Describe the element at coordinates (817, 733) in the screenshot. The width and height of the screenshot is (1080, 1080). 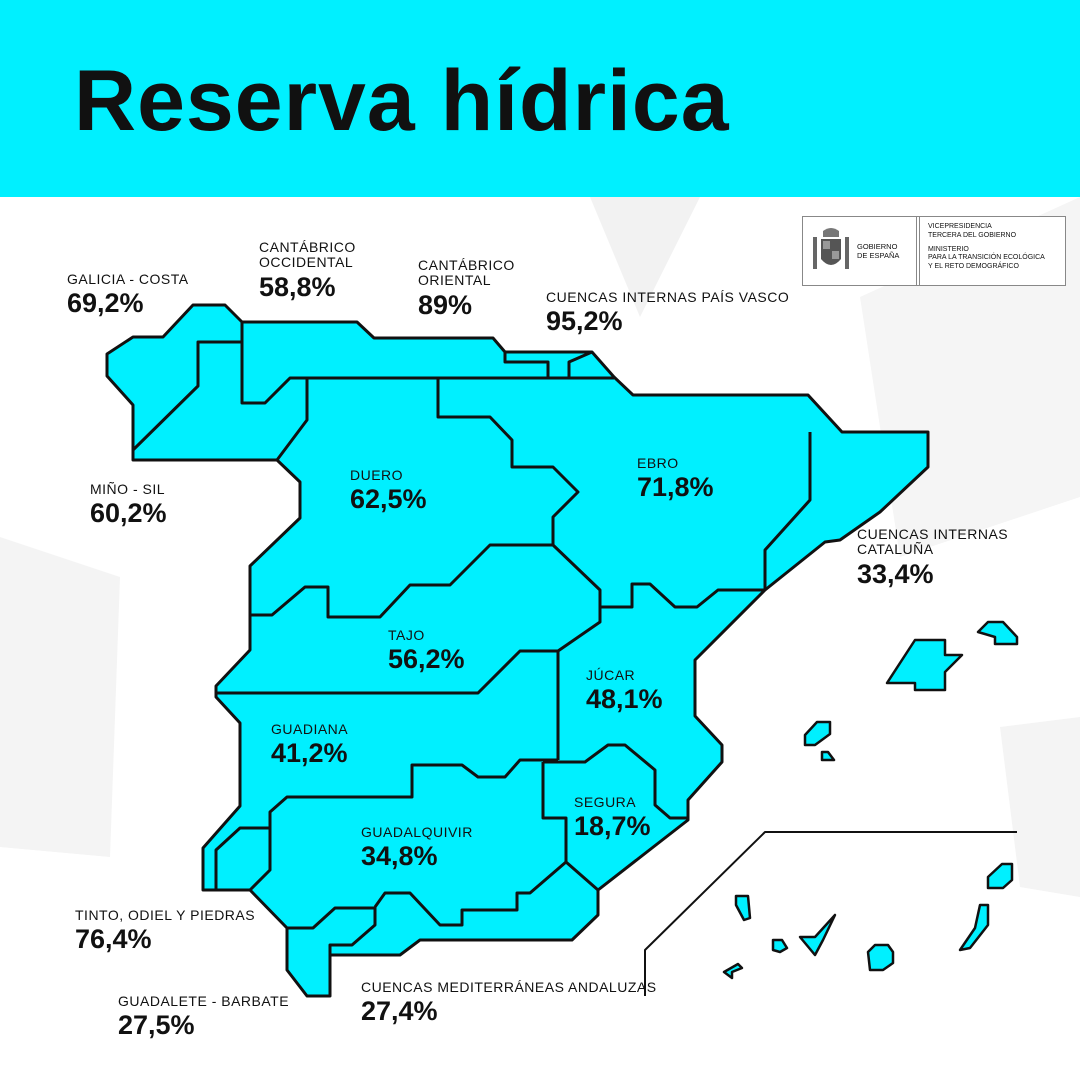
I see `ibiza` at that location.